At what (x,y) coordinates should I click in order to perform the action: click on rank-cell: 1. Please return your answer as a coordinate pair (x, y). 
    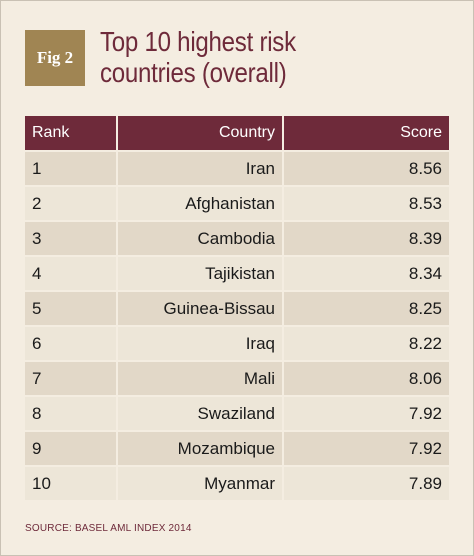
    Looking at the image, I should click on (71, 168).